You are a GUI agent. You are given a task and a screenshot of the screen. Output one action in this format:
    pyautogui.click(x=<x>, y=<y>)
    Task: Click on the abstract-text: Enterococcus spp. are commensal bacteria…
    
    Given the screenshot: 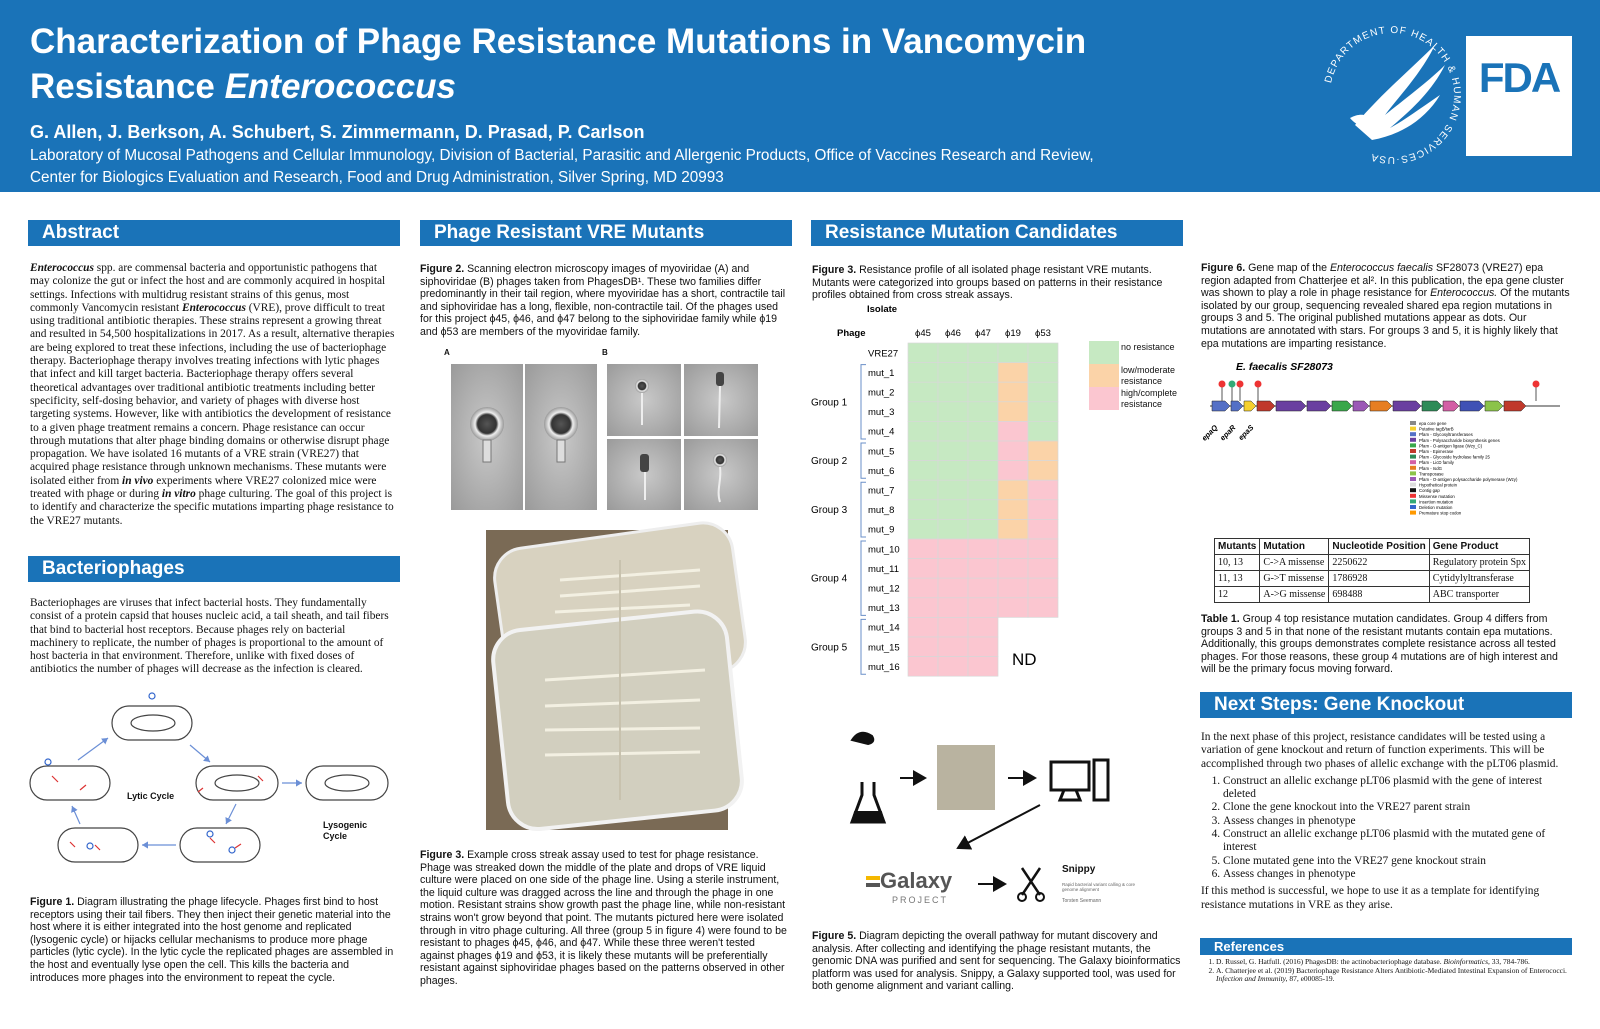 What is the action you would take?
    pyautogui.click(x=213, y=395)
    